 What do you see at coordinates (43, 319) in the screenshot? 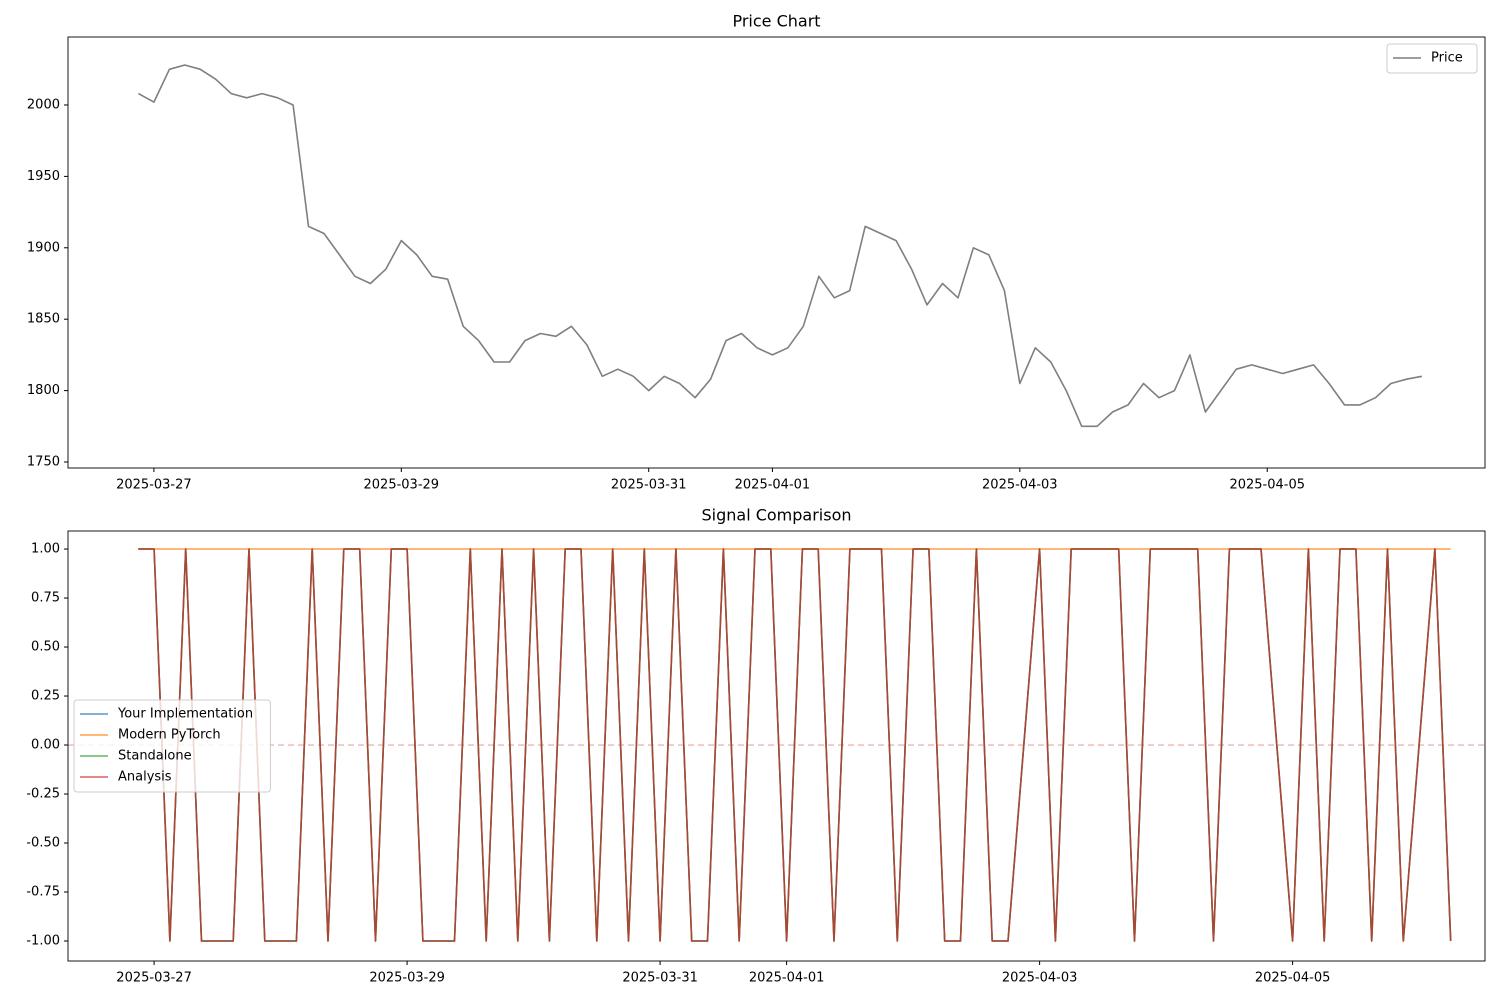
I see `y-tick-label: 1850` at bounding box center [43, 319].